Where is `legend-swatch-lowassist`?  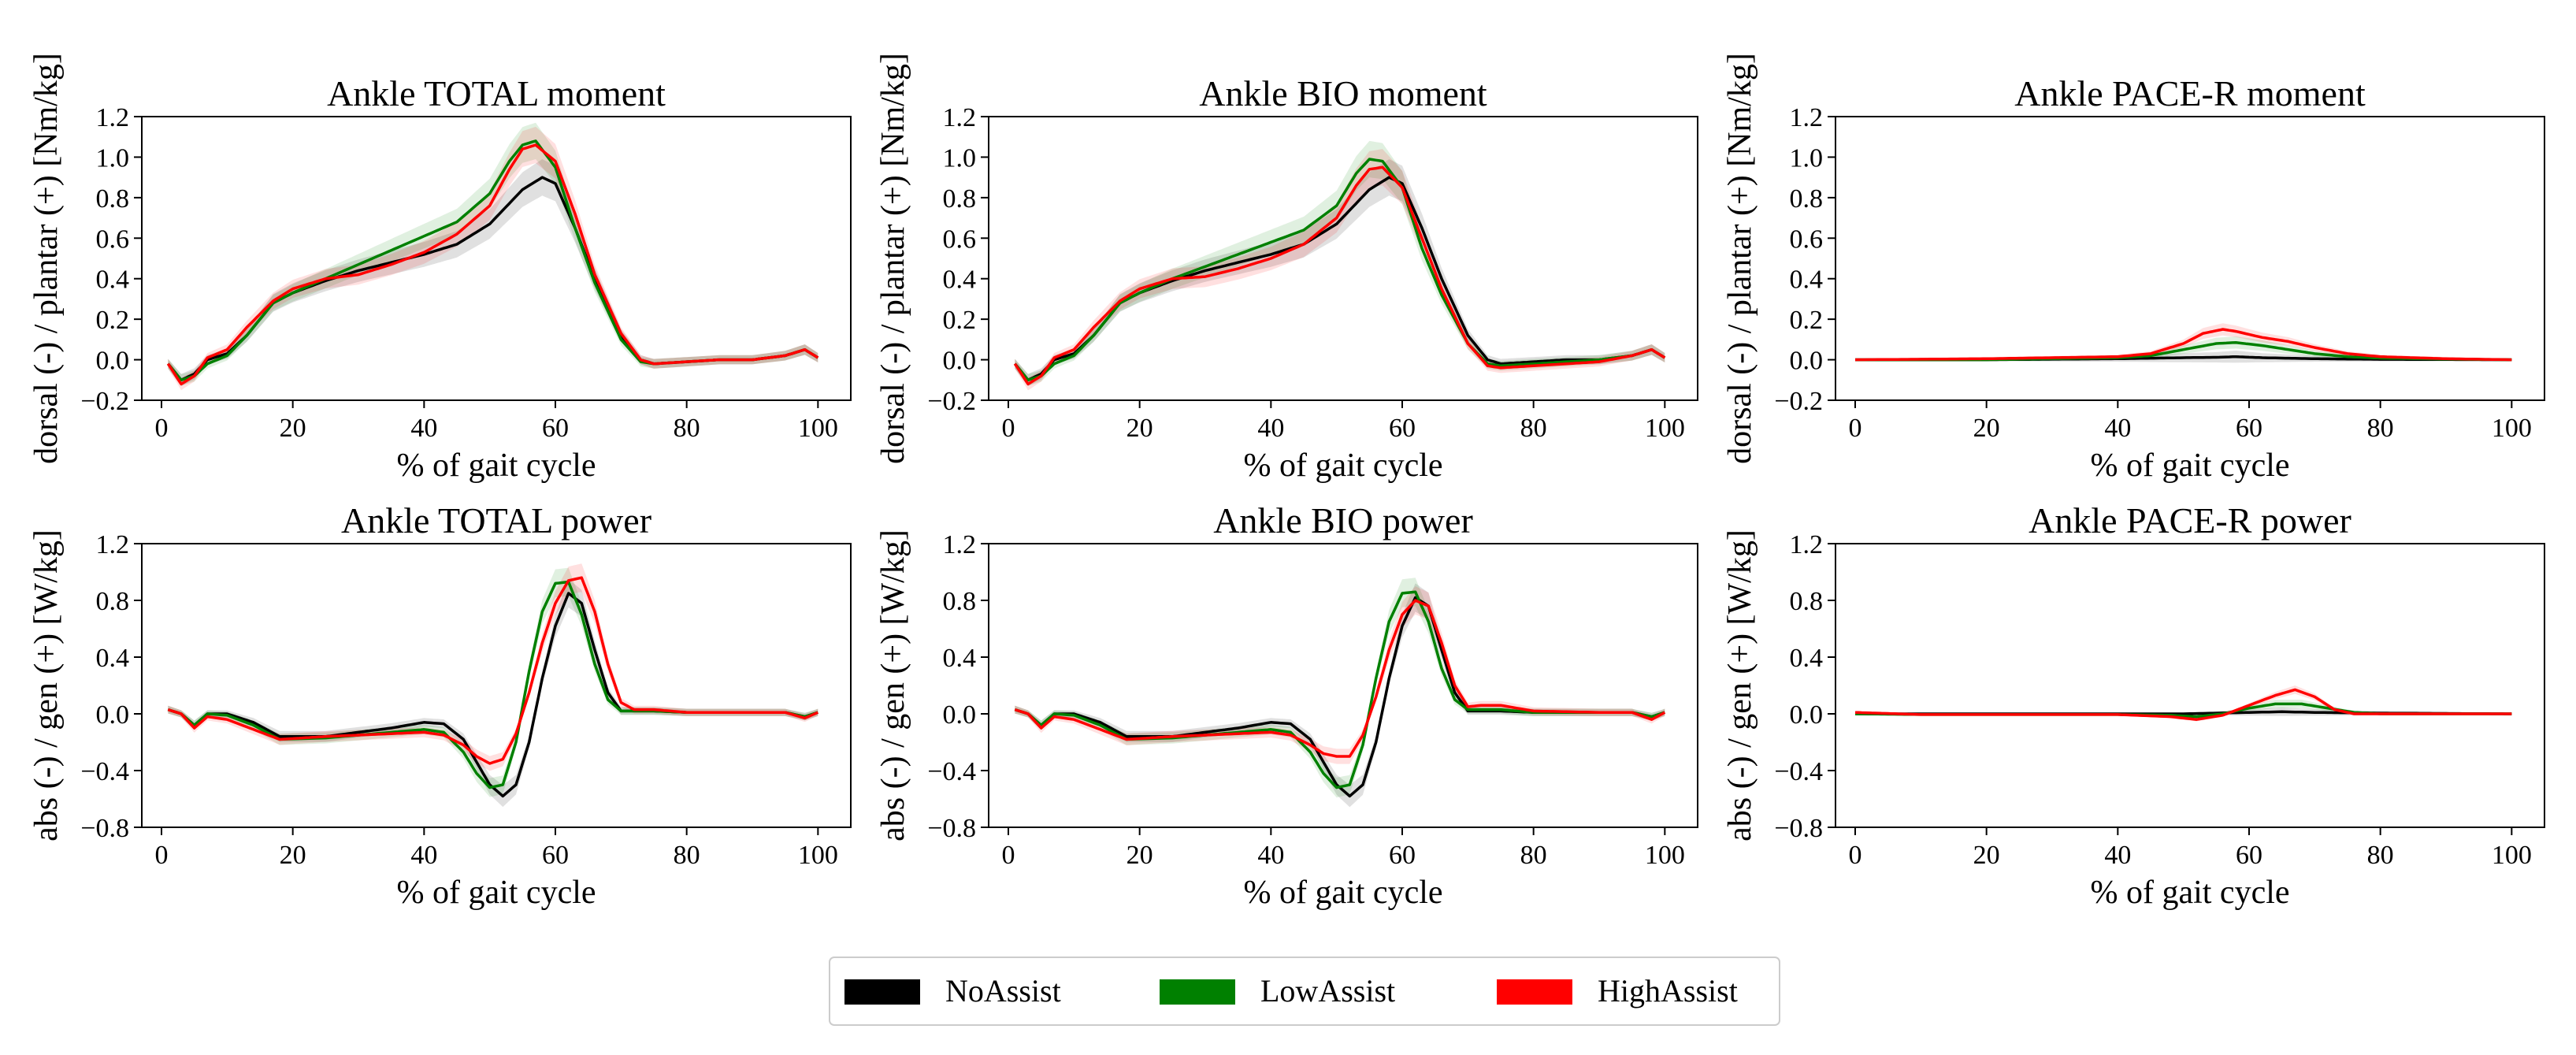
legend-swatch-lowassist is located at coordinates (1197, 992).